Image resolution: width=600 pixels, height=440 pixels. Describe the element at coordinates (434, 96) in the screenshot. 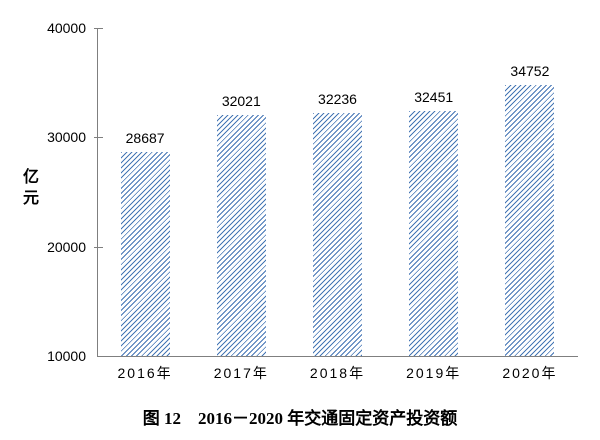

I see `bar-value-label: 32451` at that location.